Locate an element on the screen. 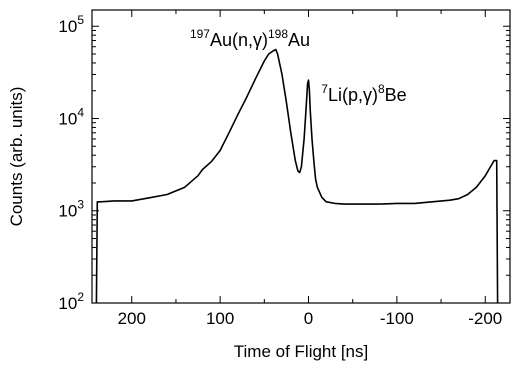  y-tick-label: 10³ is located at coordinates (71, 209).